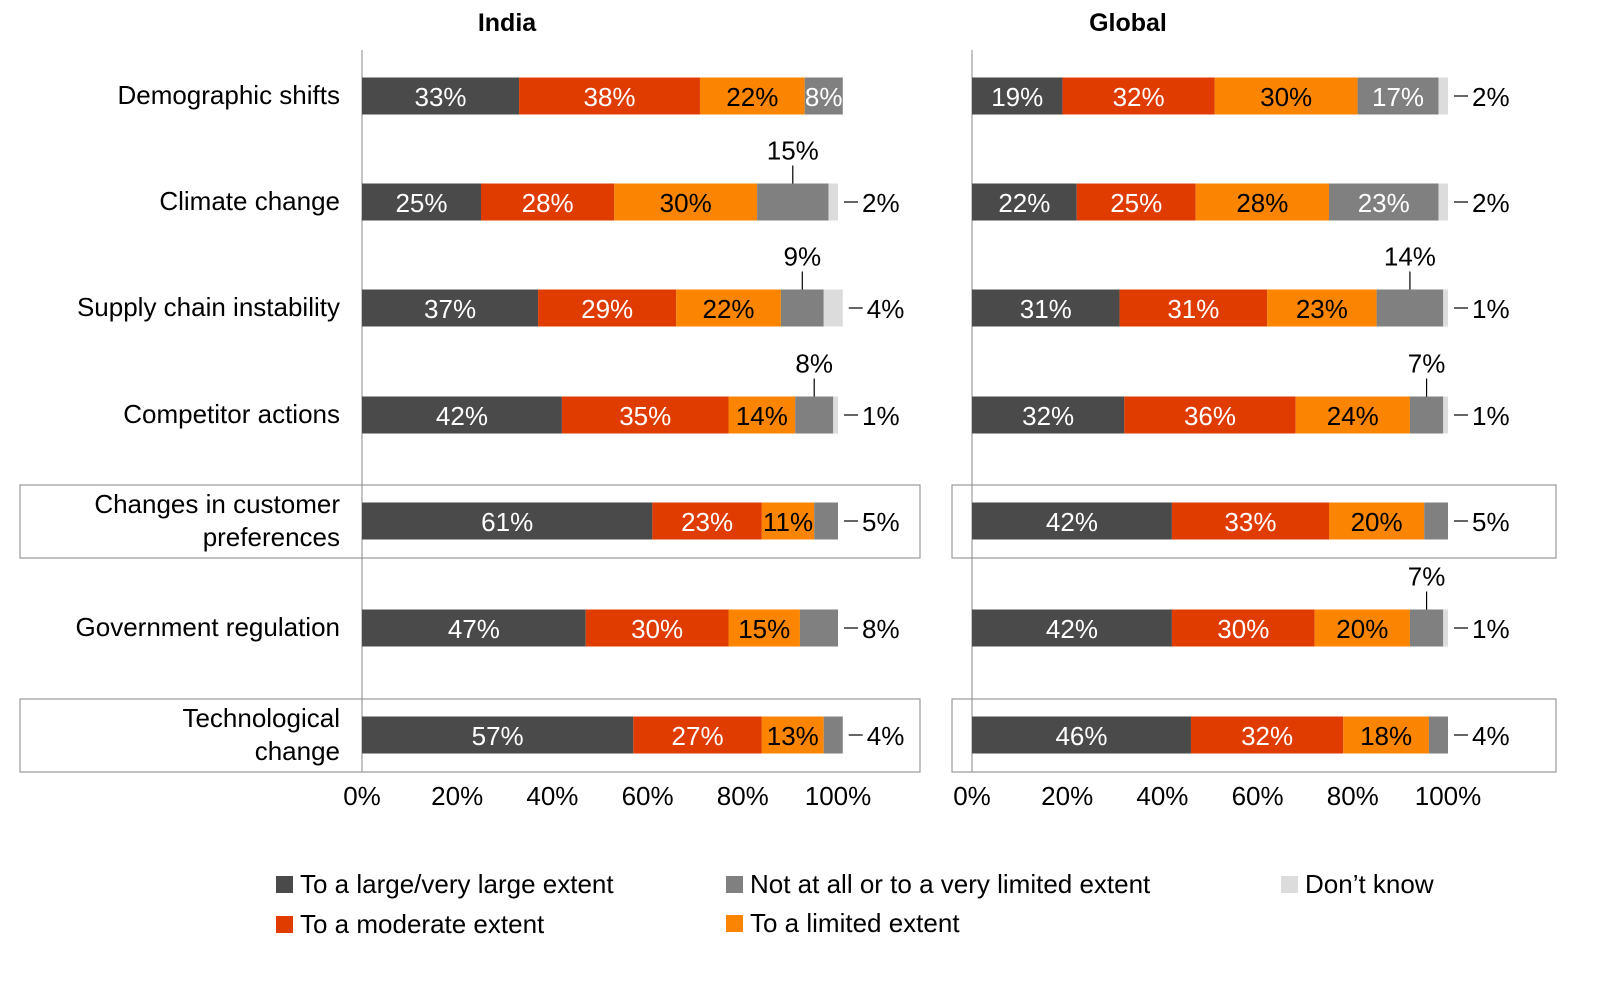 This screenshot has height=995, width=1600. I want to click on data-label: 35%, so click(645, 416).